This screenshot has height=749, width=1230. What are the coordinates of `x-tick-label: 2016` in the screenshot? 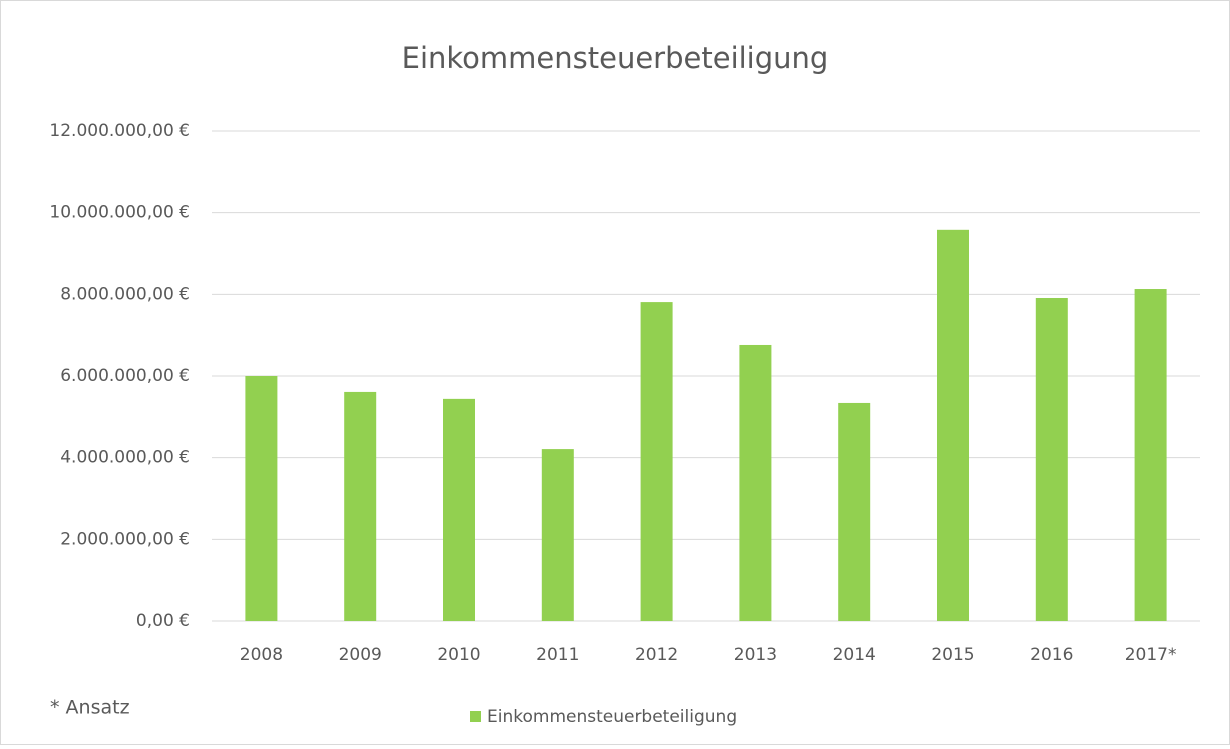 It's located at (1051, 655).